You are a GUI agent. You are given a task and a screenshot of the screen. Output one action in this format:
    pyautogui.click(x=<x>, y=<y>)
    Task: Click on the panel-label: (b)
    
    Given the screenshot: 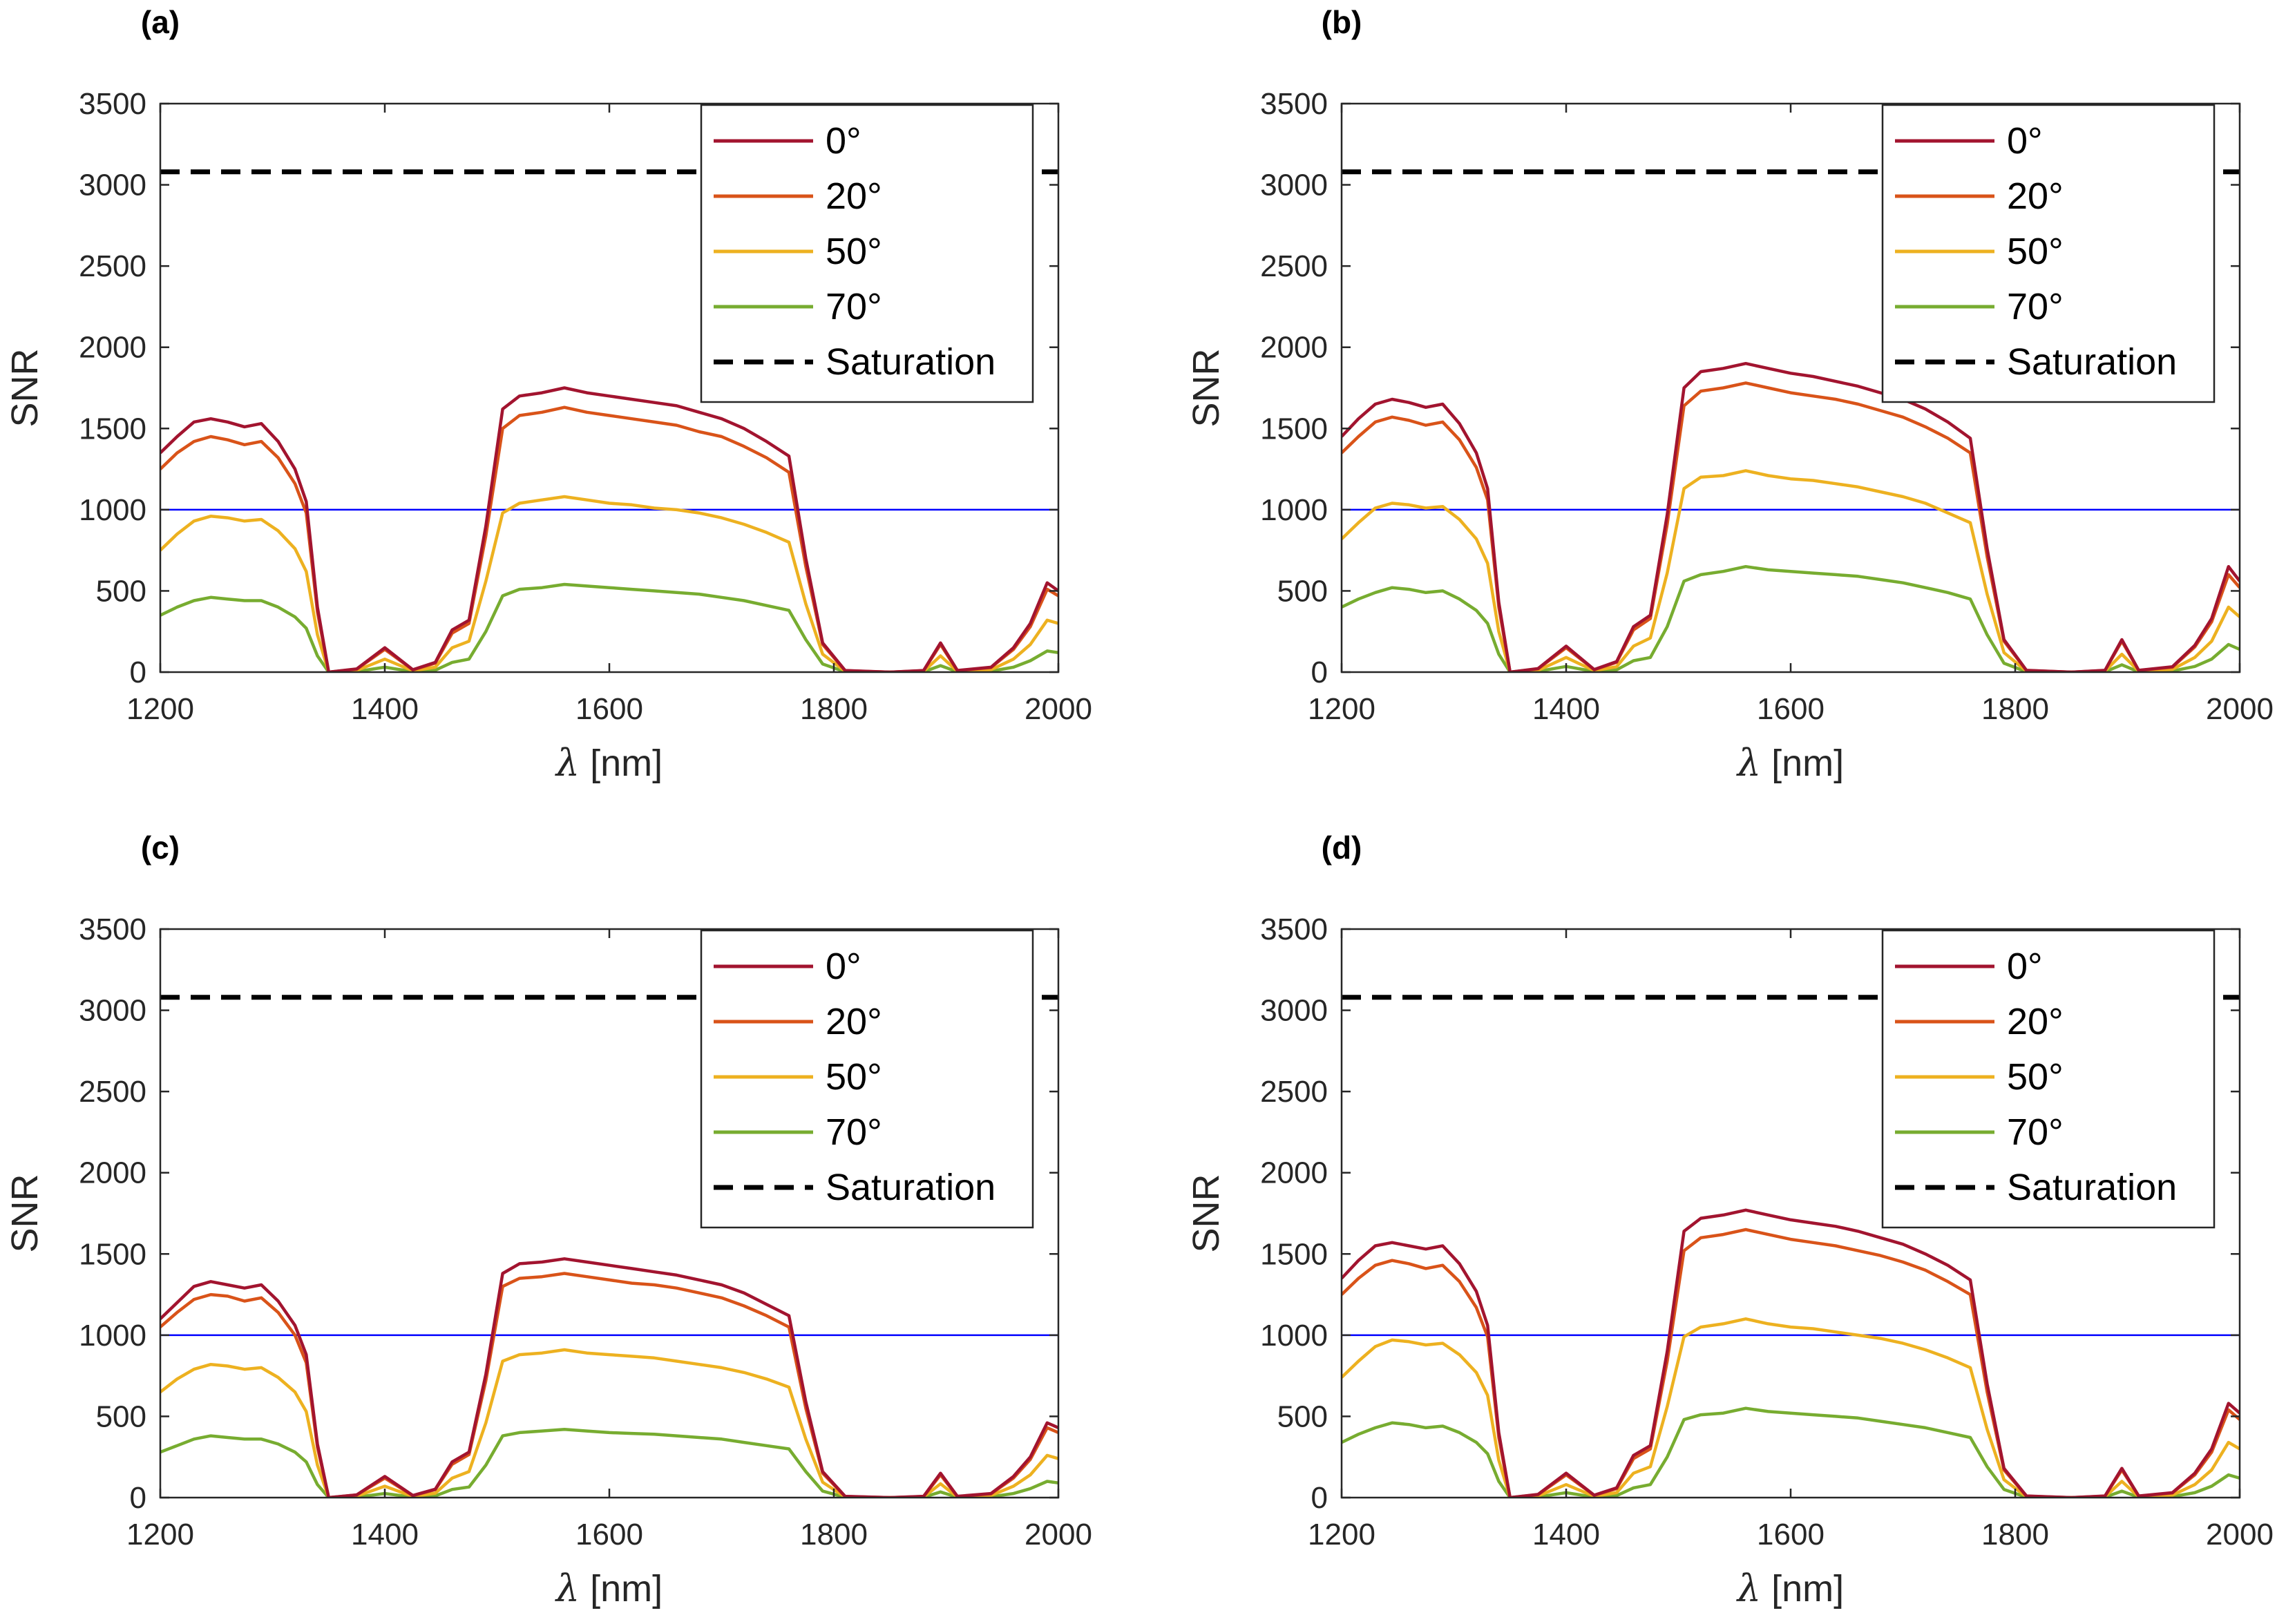 What is the action you would take?
    pyautogui.click(x=1342, y=22)
    